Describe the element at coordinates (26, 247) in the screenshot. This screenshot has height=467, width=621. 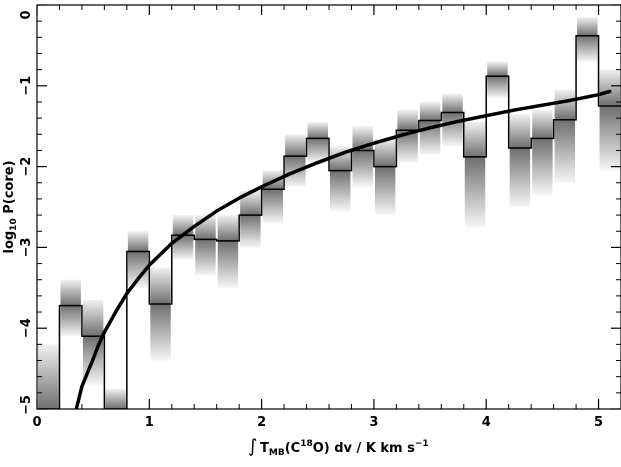
I see `y-tick-label: −3` at that location.